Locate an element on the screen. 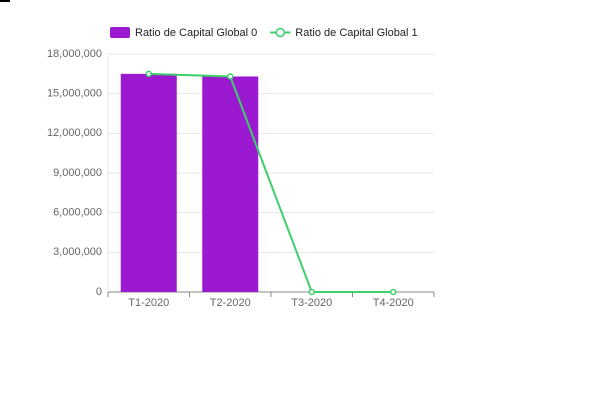  legend-label: Ratio de Capital Global 0 is located at coordinates (196, 33).